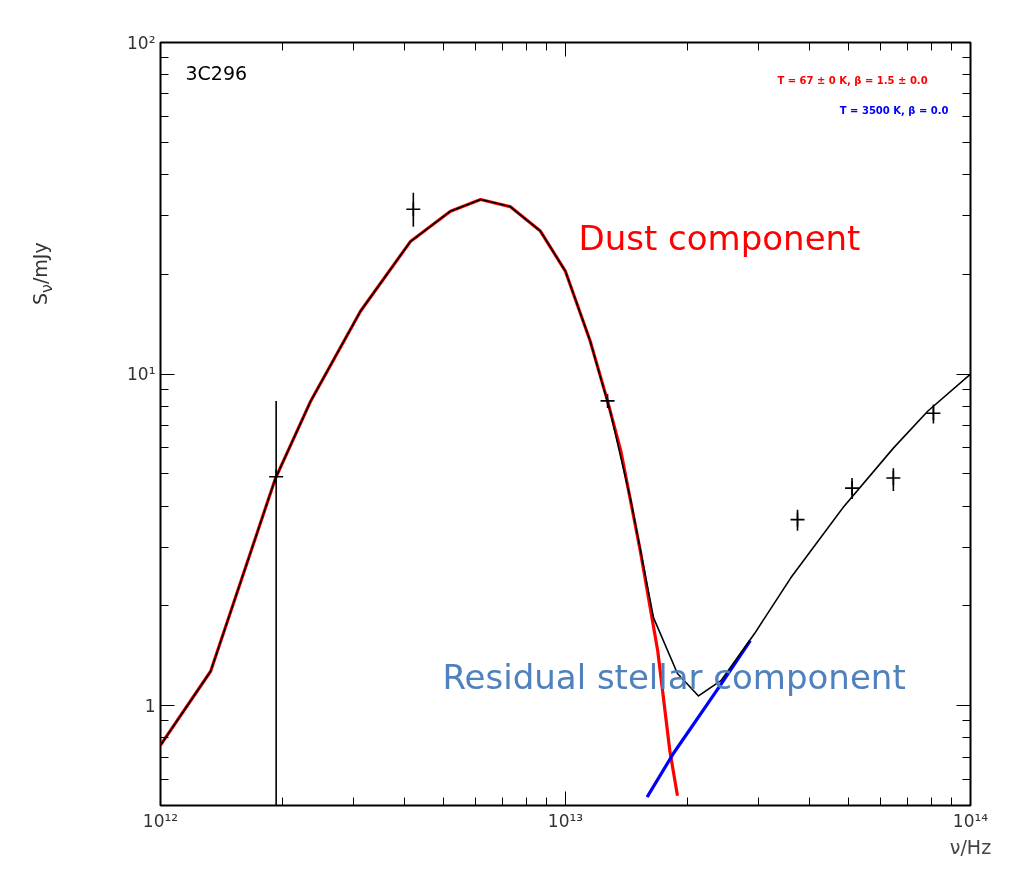 Image resolution: width=1010 pixels, height=880 pixels. What do you see at coordinates (141, 42) in the screenshot?
I see `y-tick-label: 10²` at bounding box center [141, 42].